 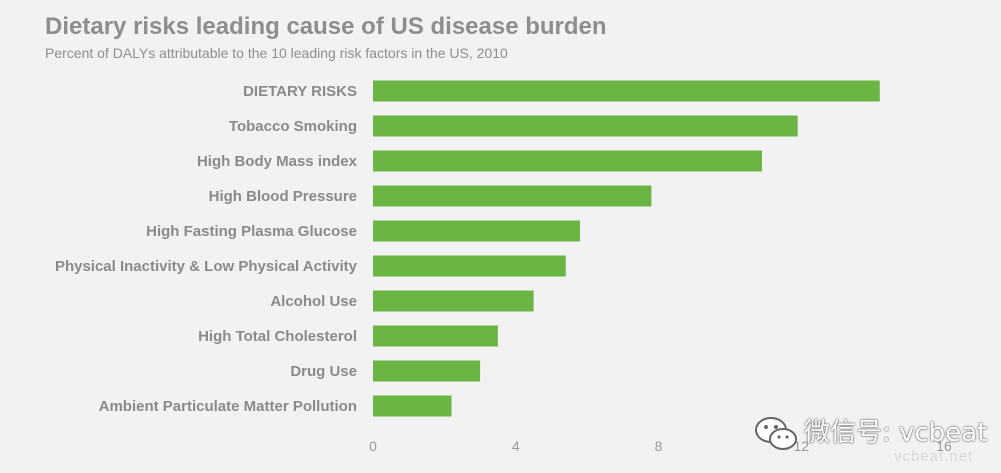 I want to click on watermark-sub-text: vcbeat.net, so click(x=934, y=456).